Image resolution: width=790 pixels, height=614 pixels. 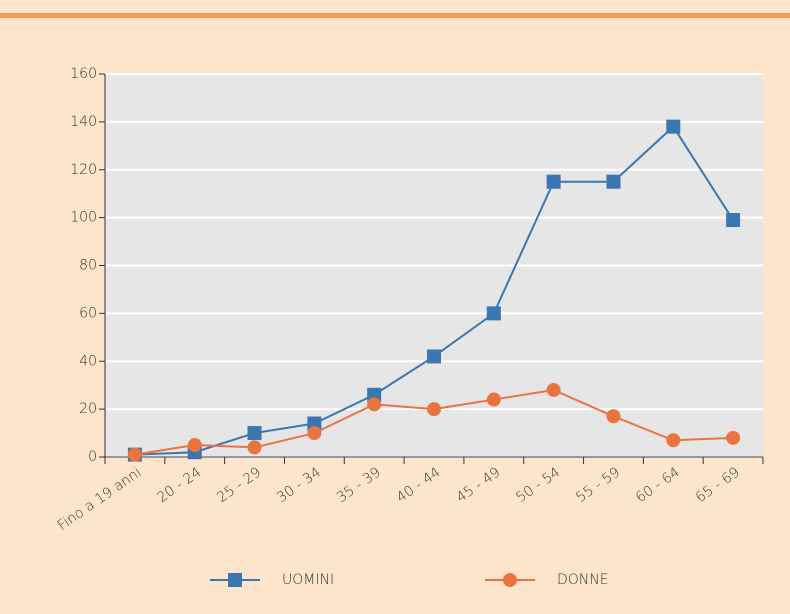 I want to click on y-tick-label: 140, so click(x=83, y=122).